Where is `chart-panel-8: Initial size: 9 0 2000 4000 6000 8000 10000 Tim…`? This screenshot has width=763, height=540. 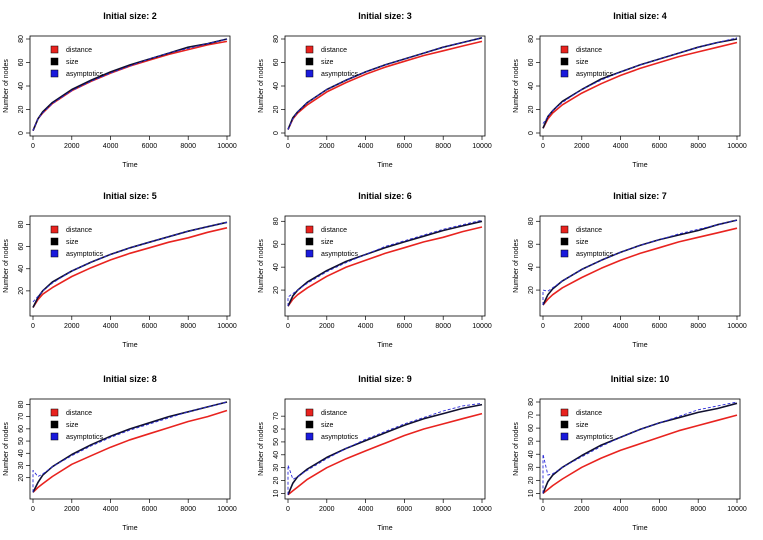
chart-panel-8: Initial size: 9 0 2000 4000 6000 8000 10000 Tim… is located at coordinates (375, 453).